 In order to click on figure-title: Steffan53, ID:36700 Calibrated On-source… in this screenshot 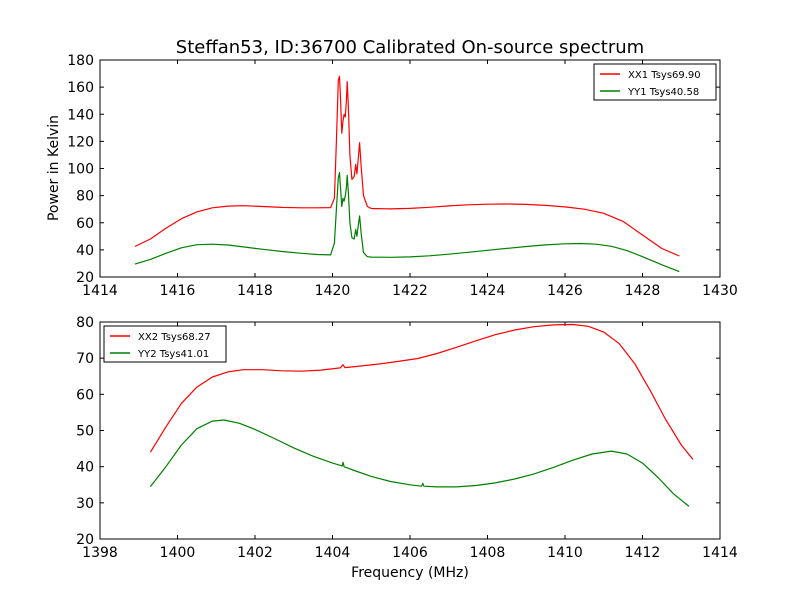, I will do `click(410, 47)`.